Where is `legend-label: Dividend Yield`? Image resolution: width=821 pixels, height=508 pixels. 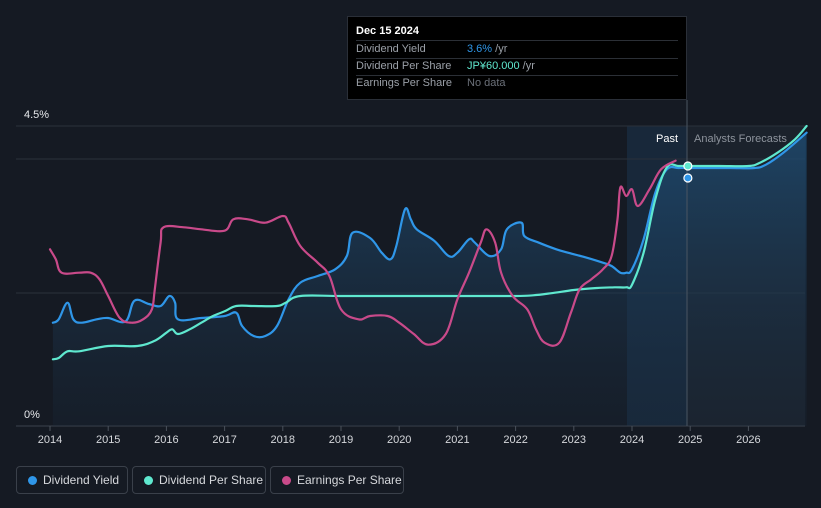 legend-label: Dividend Yield is located at coordinates (81, 480).